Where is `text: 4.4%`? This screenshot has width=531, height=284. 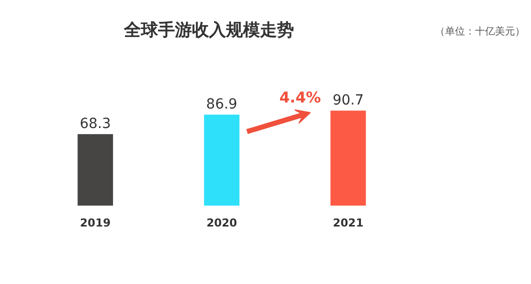
text: 4.4% is located at coordinates (300, 97).